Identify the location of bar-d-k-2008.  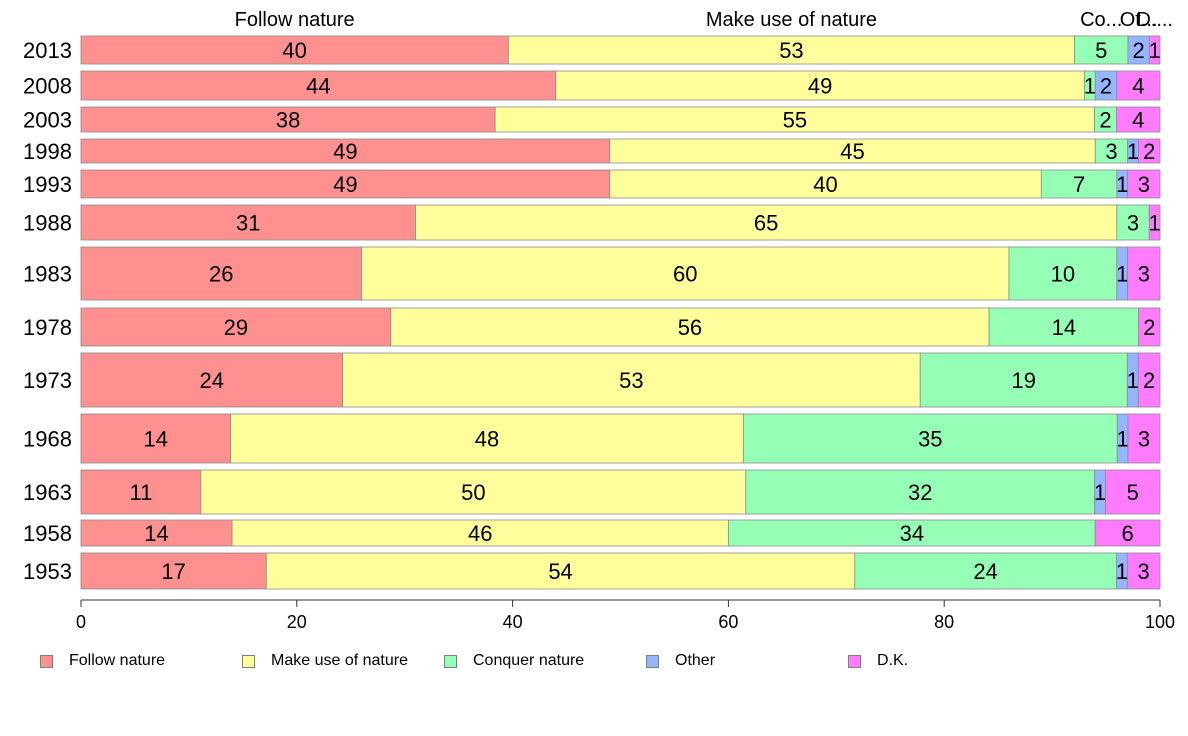
(1138, 85).